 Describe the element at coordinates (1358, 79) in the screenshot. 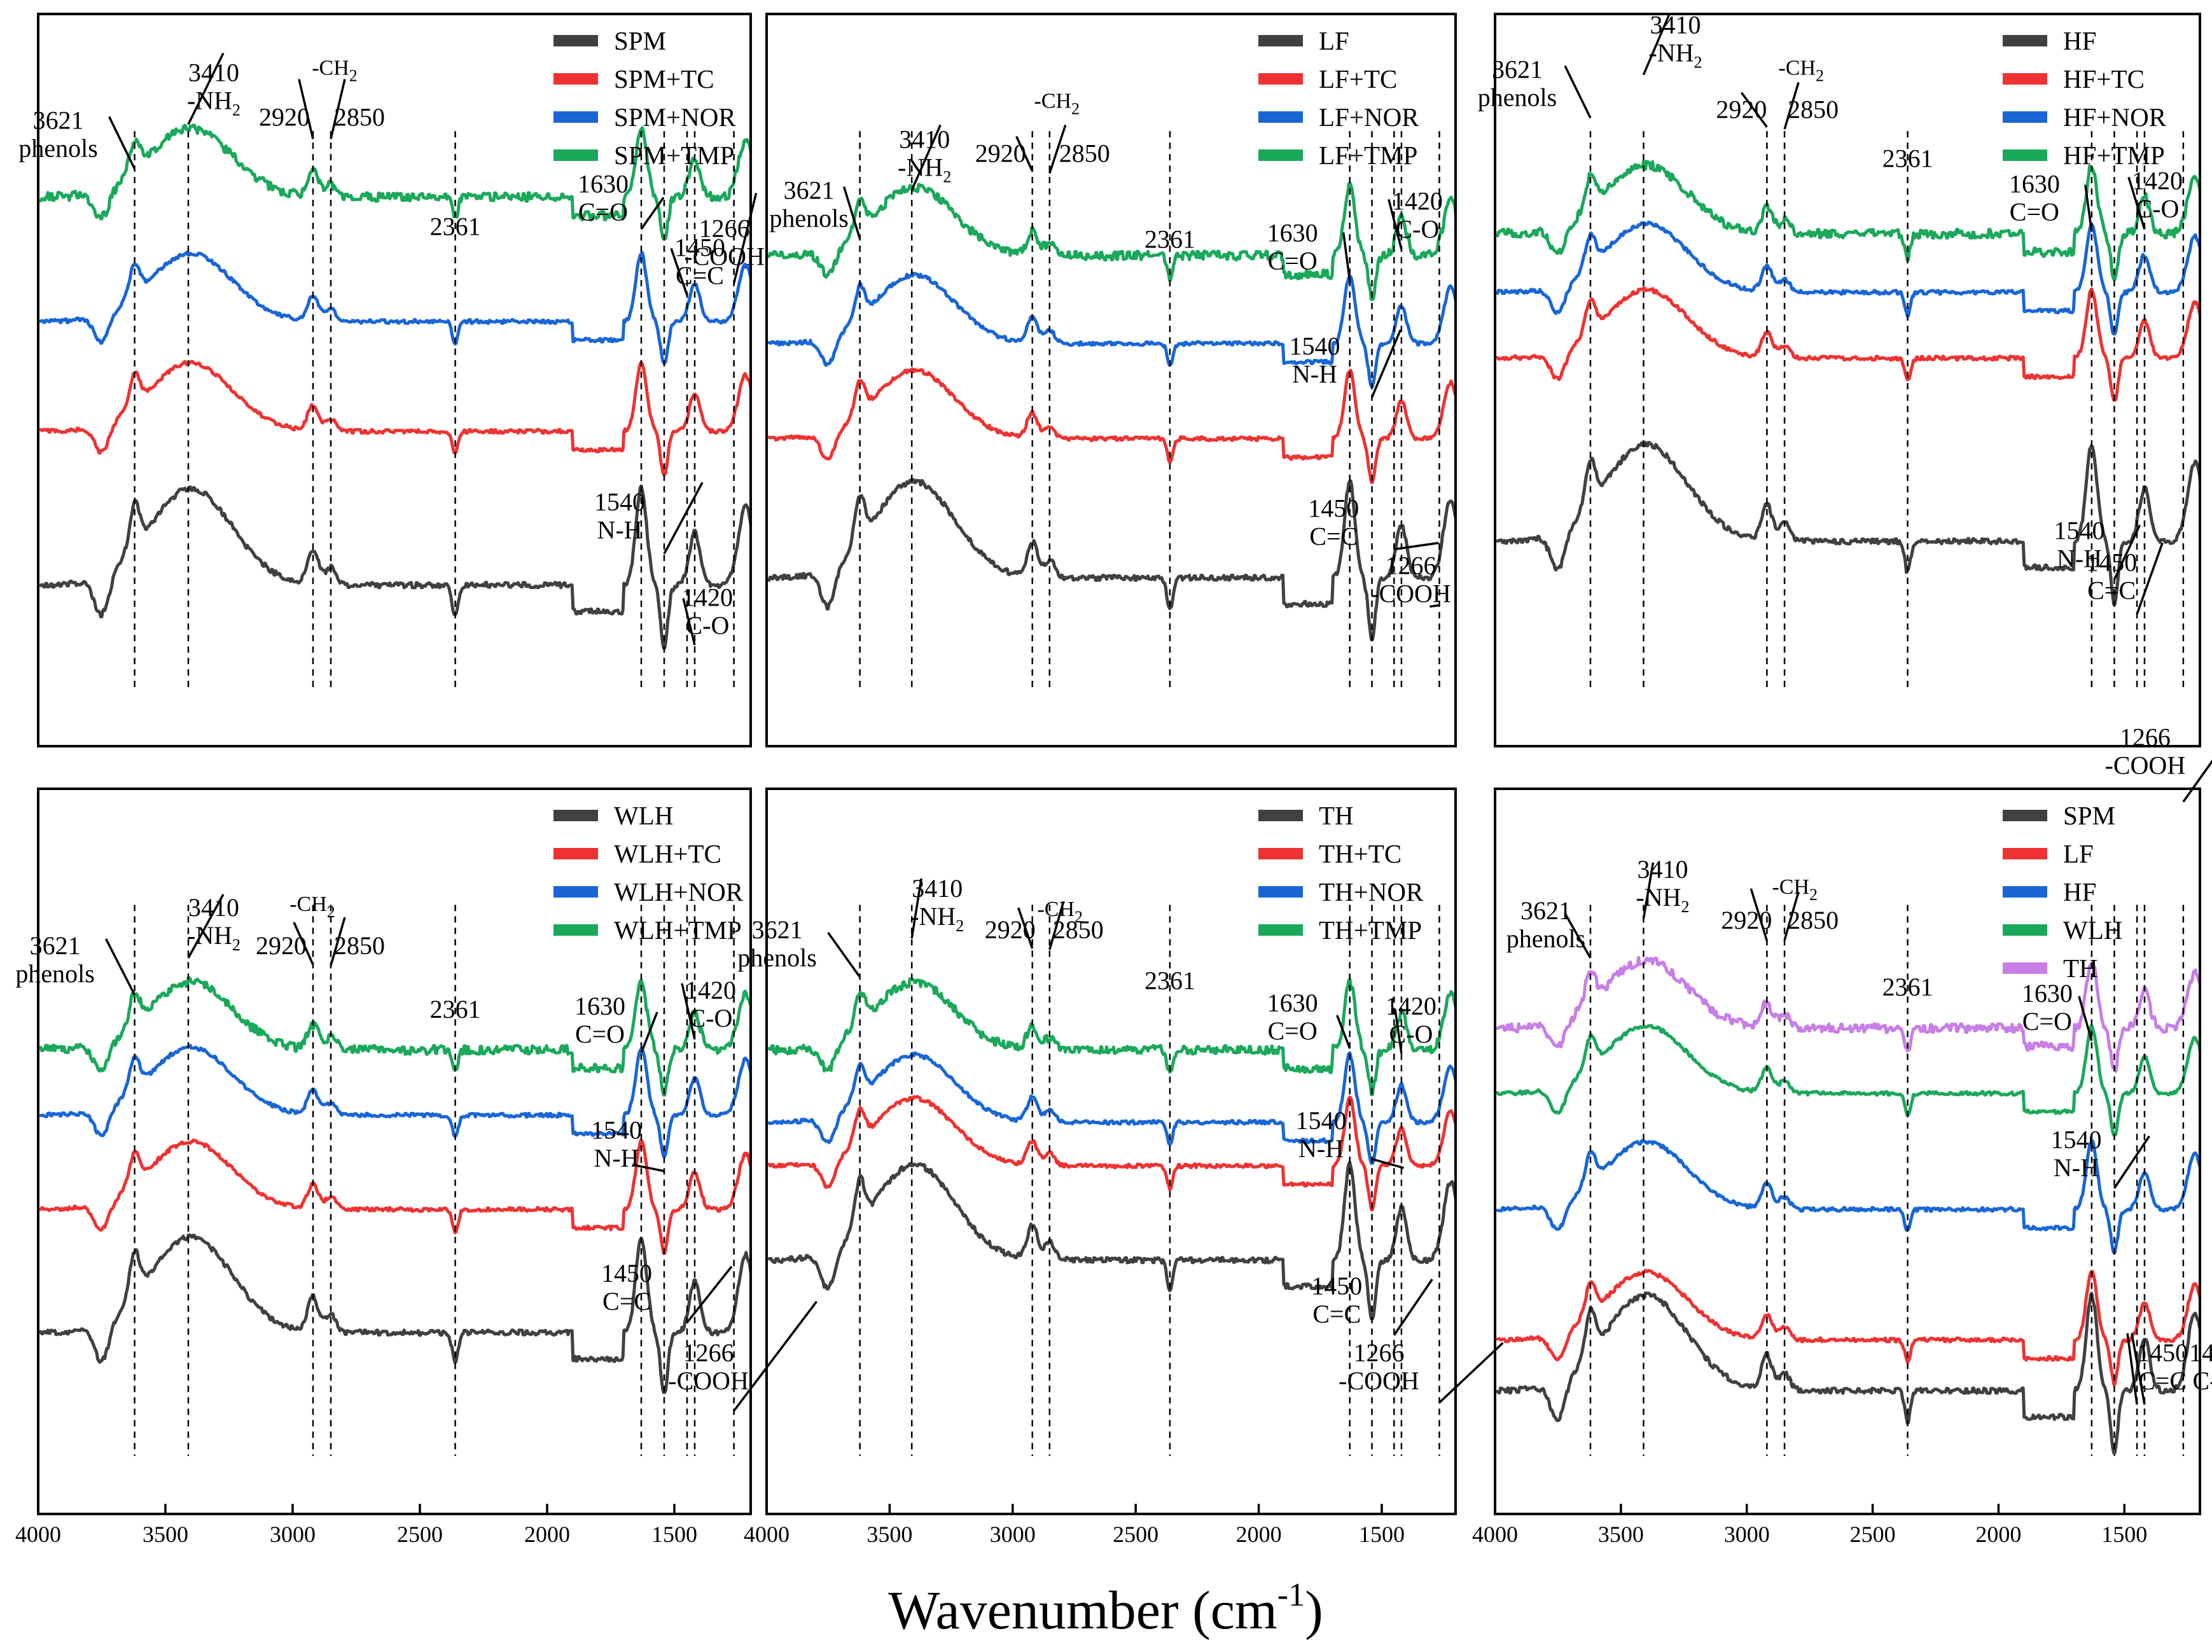

I see `legend-label: LF+TC` at that location.